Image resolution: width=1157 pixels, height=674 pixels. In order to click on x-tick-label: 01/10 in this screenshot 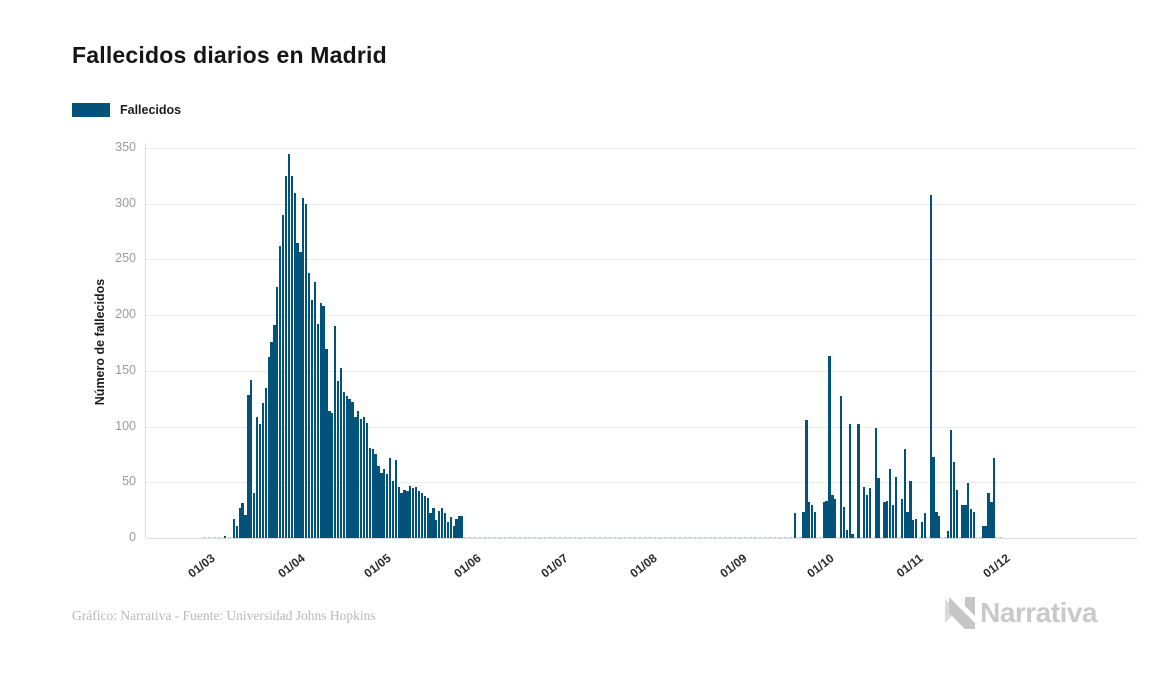, I will do `click(820, 566)`.